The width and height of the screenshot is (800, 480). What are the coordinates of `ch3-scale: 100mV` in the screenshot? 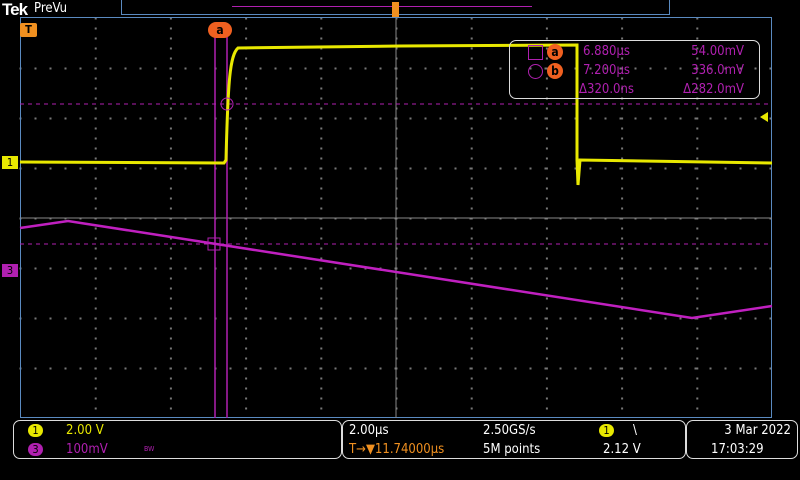 It's located at (87, 449).